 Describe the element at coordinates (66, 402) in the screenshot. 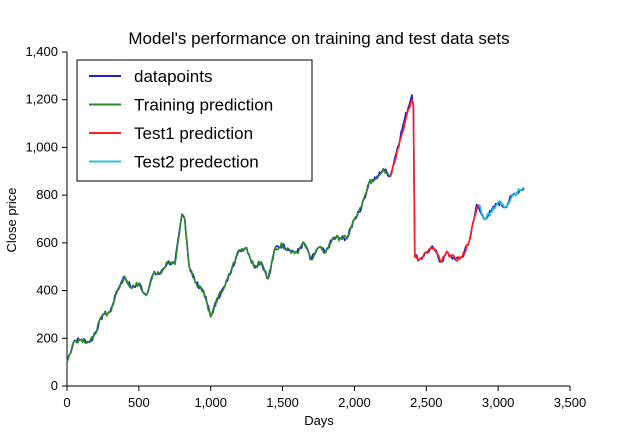

I see `x-tick-label: 0` at that location.